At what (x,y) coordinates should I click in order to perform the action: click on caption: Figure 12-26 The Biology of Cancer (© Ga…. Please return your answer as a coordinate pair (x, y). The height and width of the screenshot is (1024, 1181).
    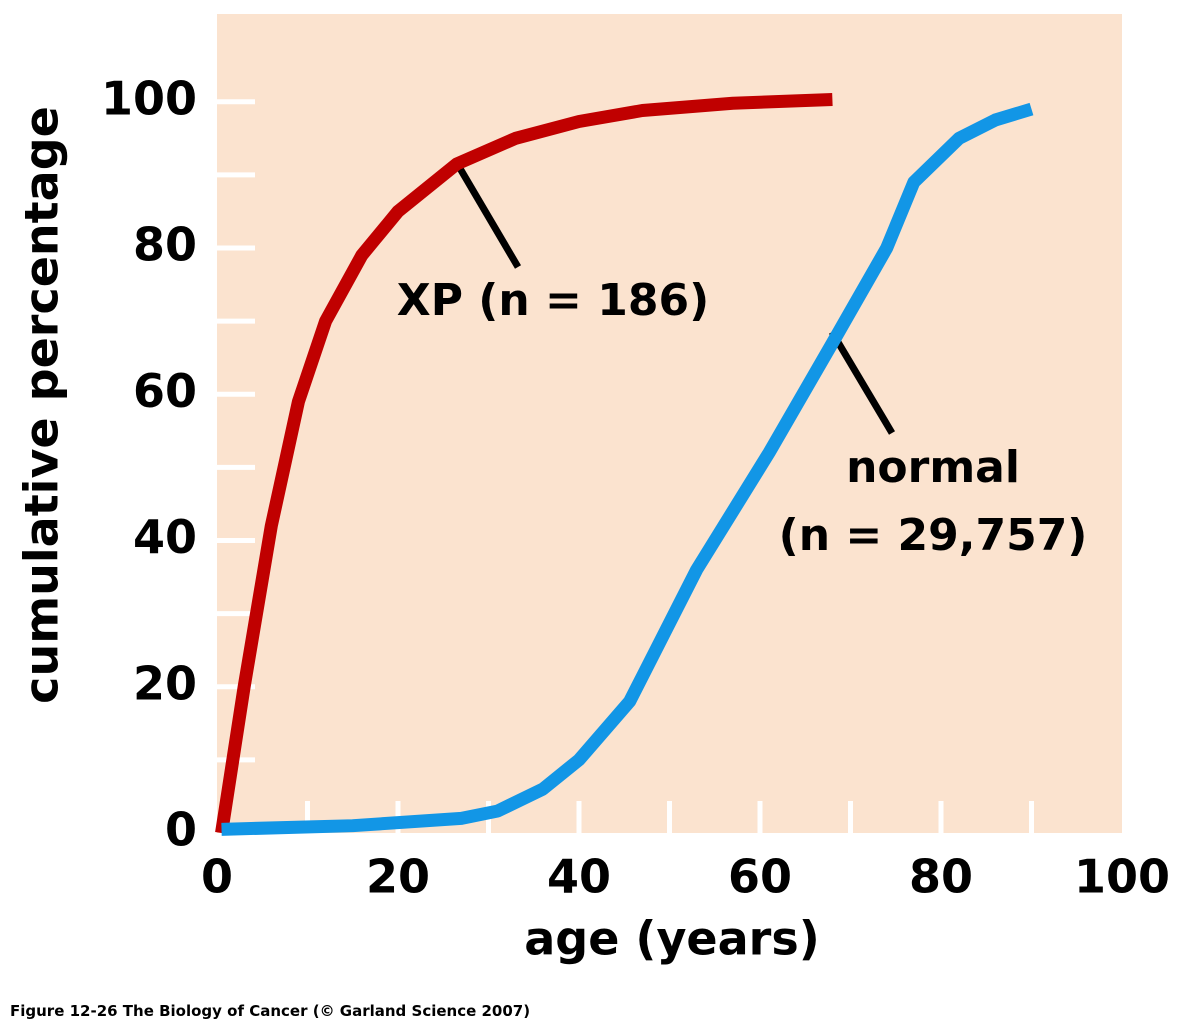
    Looking at the image, I should click on (270, 1011).